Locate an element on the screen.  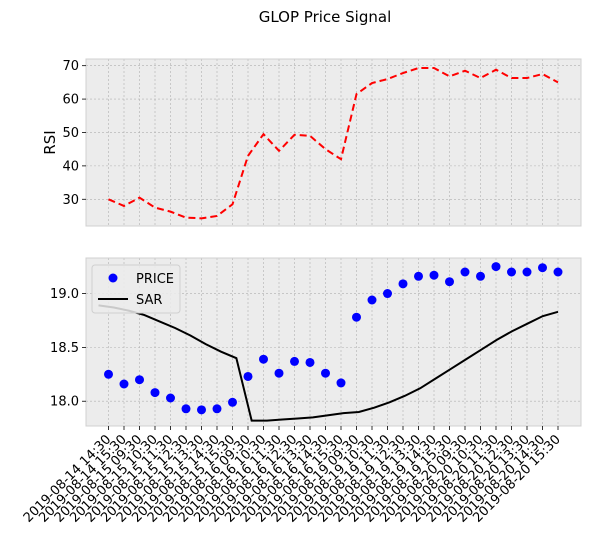
rsi-axis-label: RSI is located at coordinates (50, 142).